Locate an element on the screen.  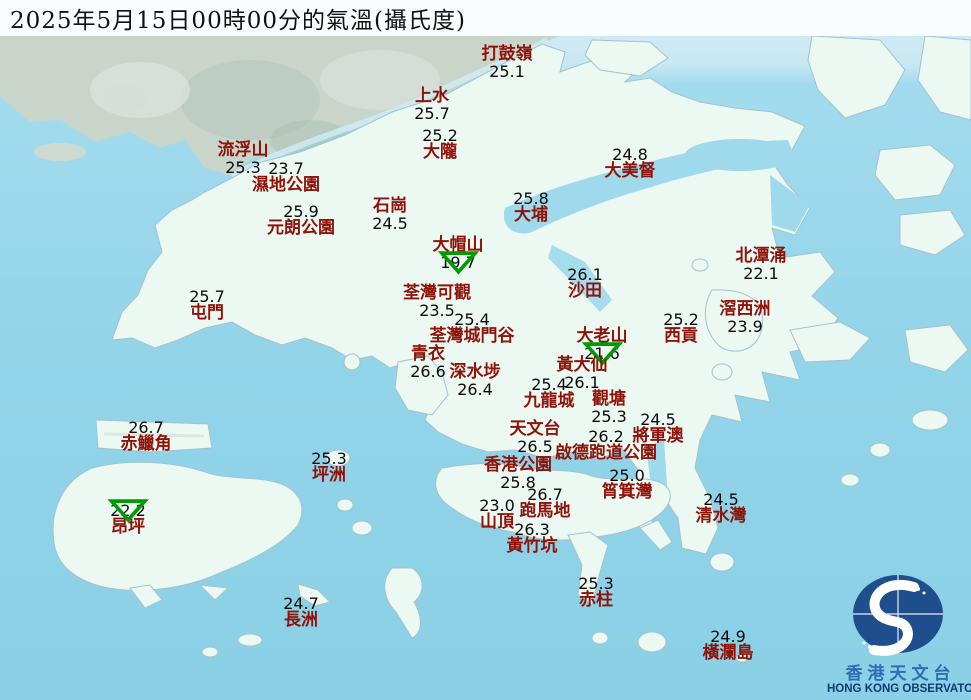
station-name: 昂坪 is located at coordinates (128, 527).